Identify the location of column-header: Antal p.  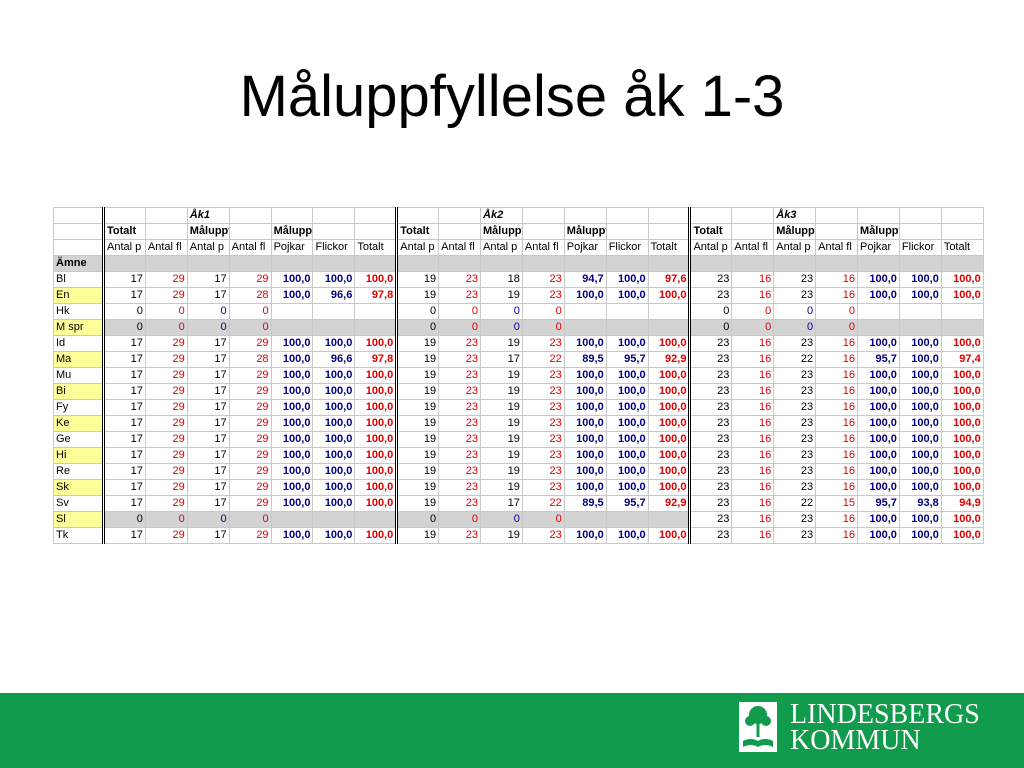
(417, 247).